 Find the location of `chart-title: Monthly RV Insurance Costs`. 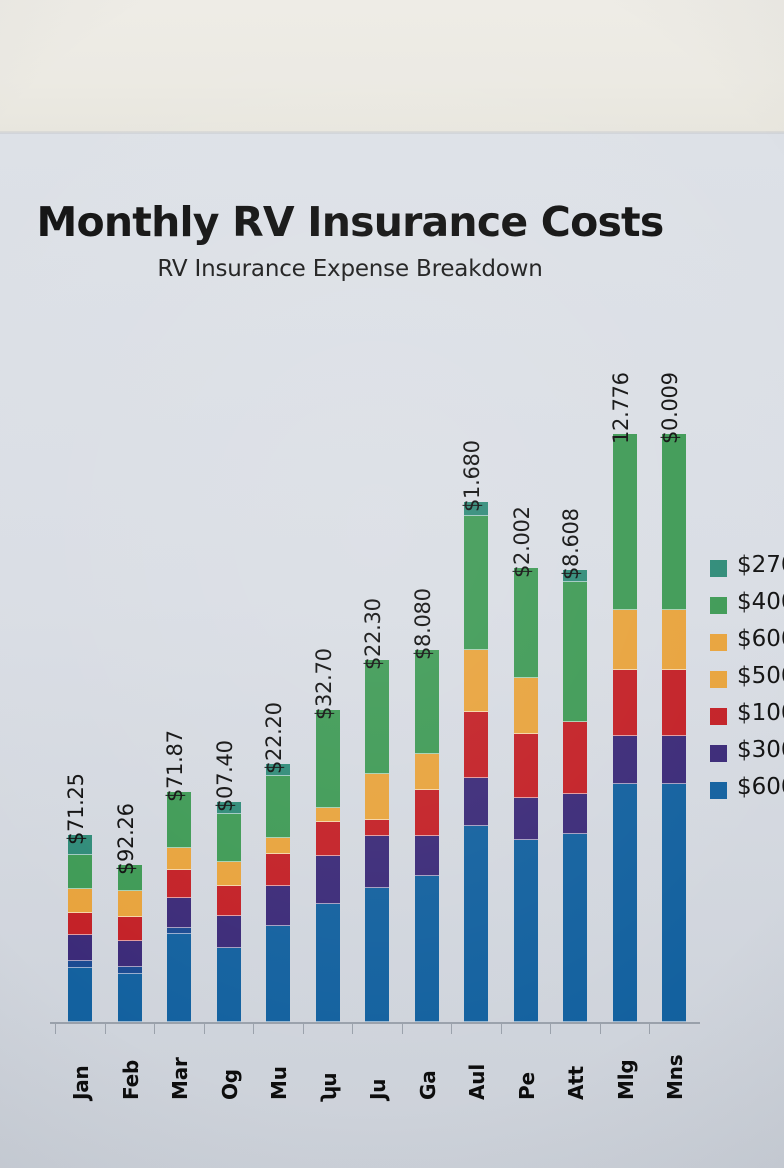

chart-title: Monthly RV Insurance Costs is located at coordinates (350, 222).